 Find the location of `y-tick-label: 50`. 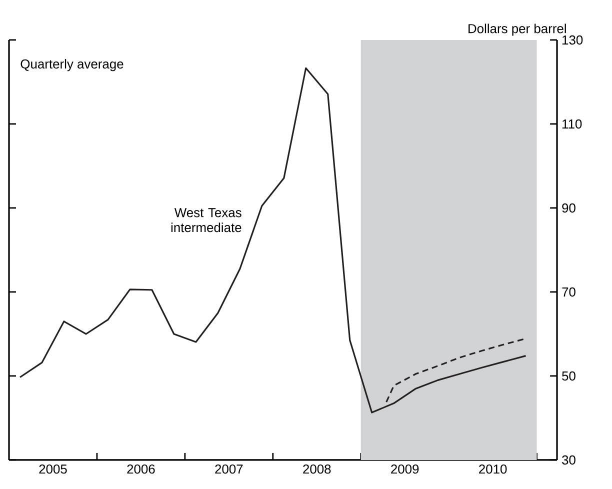

y-tick-label: 50 is located at coordinates (569, 376).